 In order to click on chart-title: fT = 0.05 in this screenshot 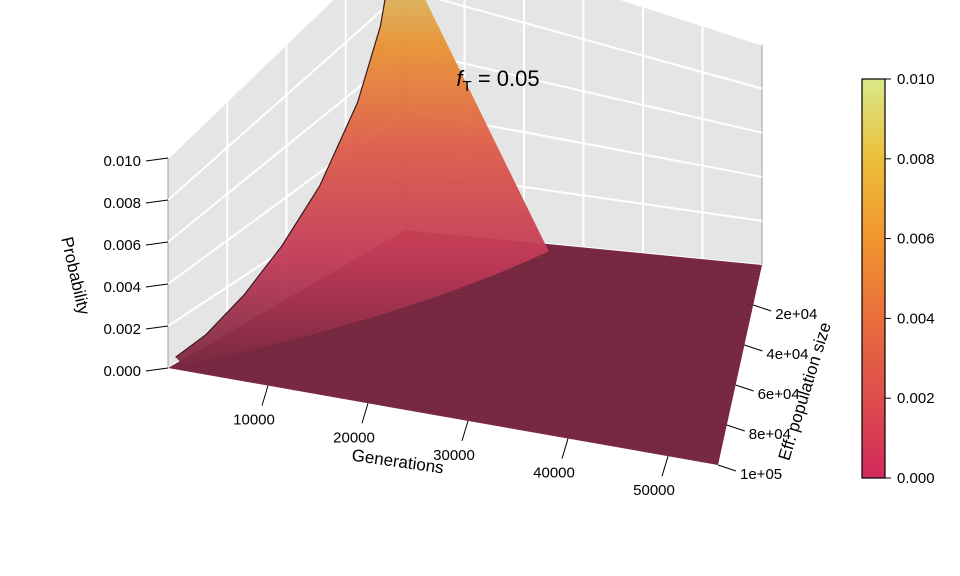, I will do `click(497, 80)`.